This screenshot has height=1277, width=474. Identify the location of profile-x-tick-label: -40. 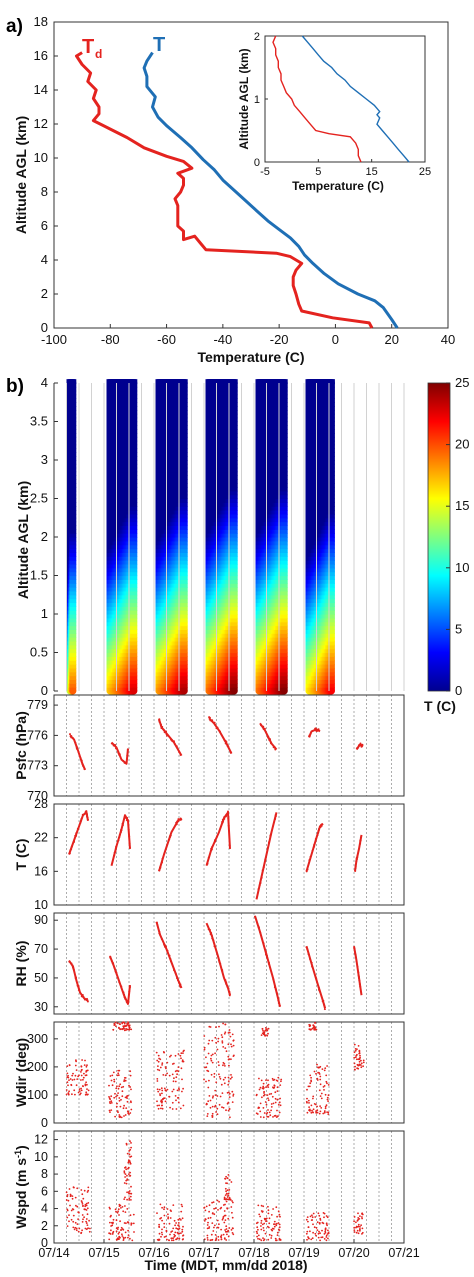
(222, 339).